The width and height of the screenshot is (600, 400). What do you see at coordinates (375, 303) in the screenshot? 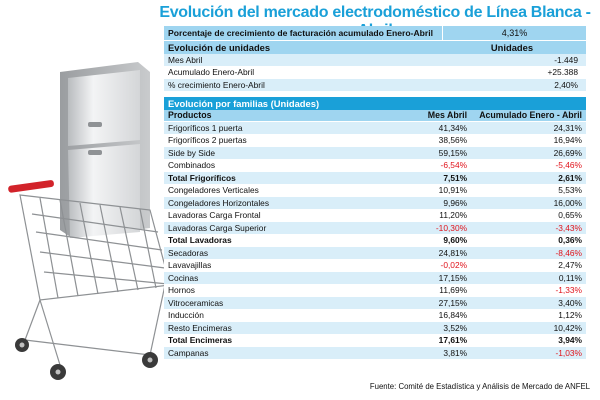
I see `table-row: Vitroceramicas 27,15% 3,40%` at bounding box center [375, 303].